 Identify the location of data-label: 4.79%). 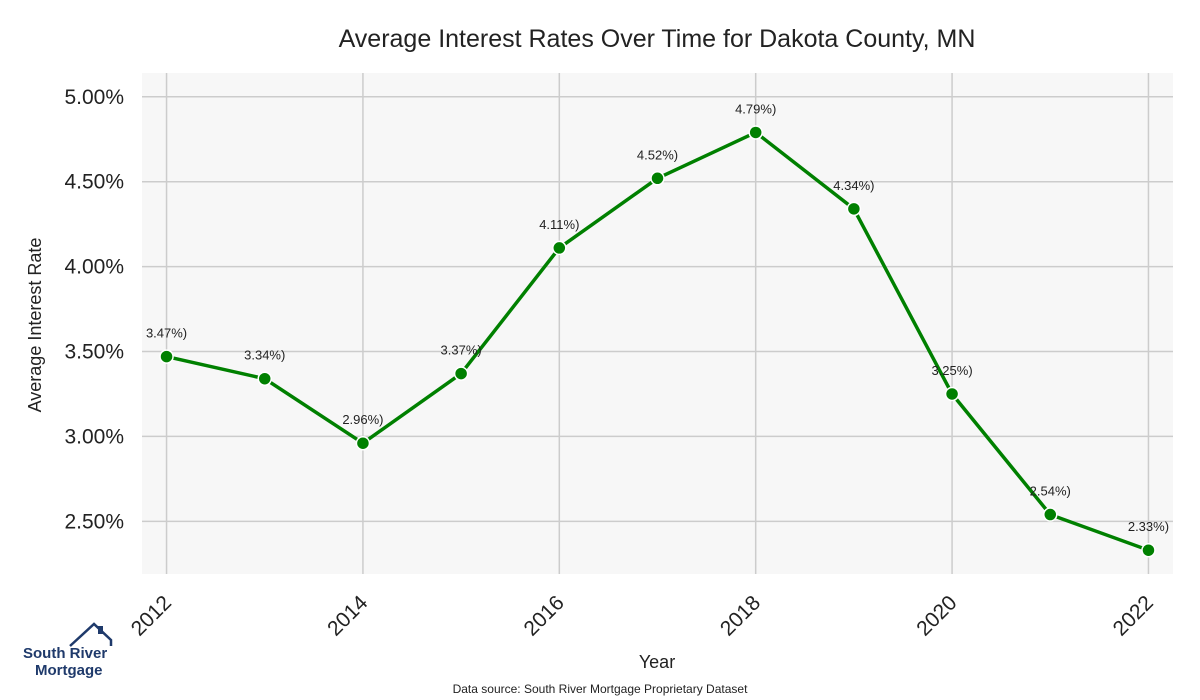
(755, 108).